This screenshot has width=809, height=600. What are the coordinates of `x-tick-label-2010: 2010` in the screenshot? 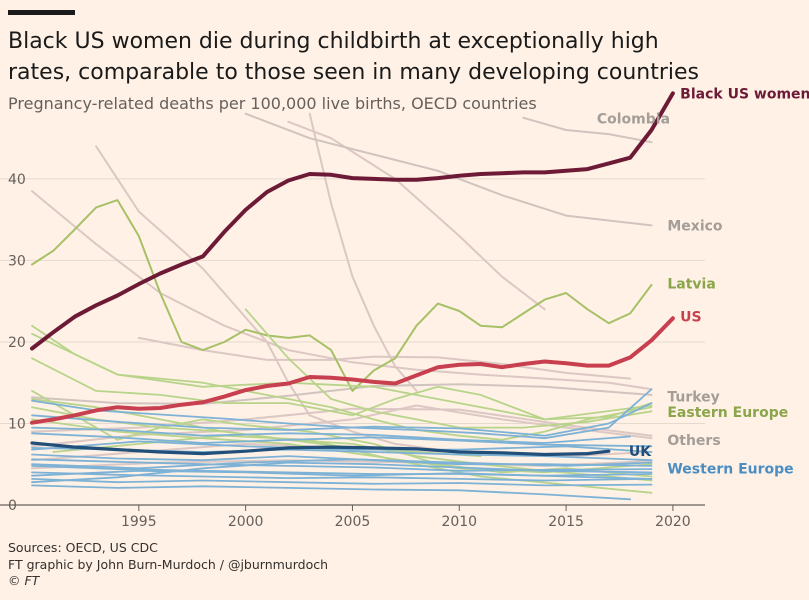 It's located at (459, 522).